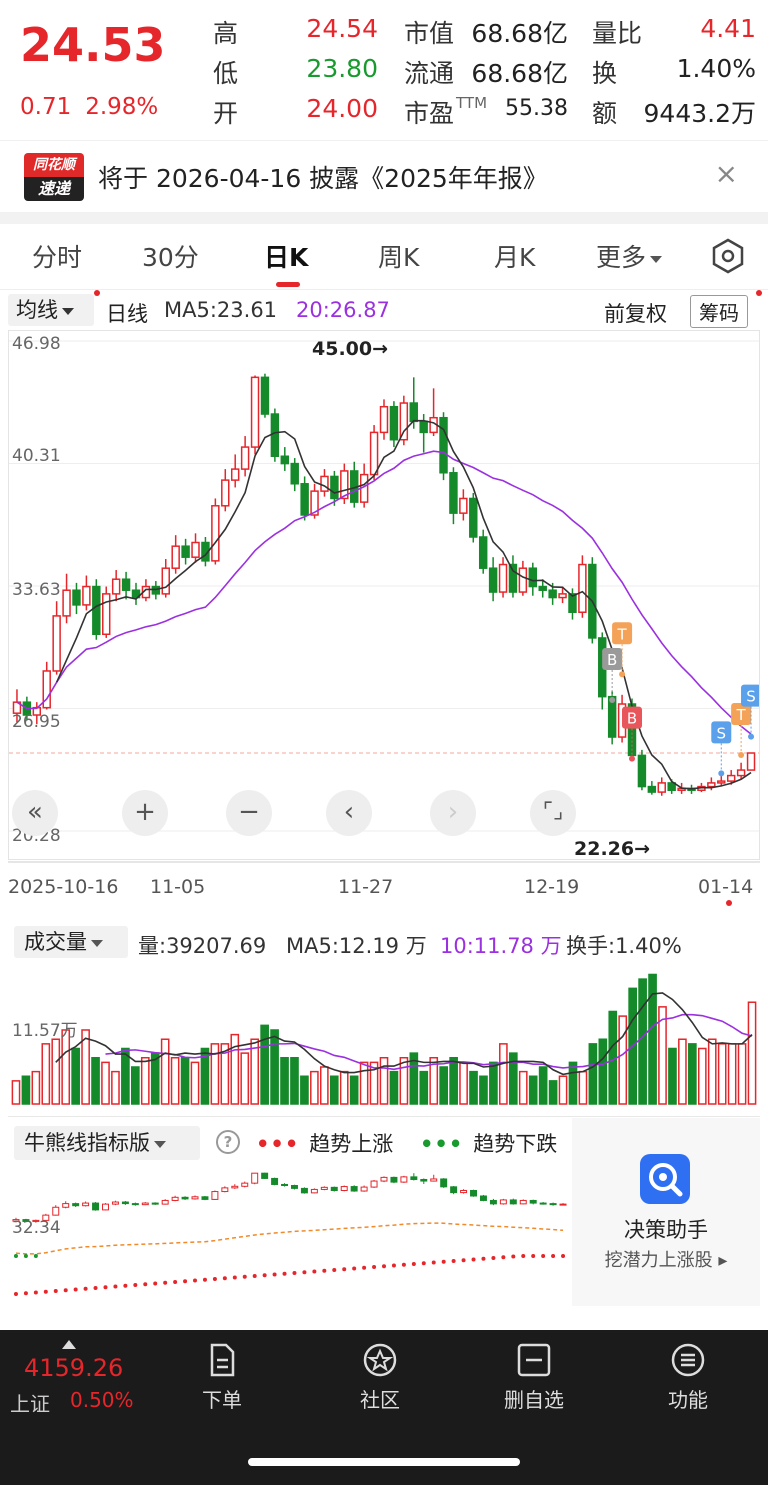 The height and width of the screenshot is (1485, 768). What do you see at coordinates (107, 1143) in the screenshot?
I see `indicator-panel-selector: 牛熊线指标版` at bounding box center [107, 1143].